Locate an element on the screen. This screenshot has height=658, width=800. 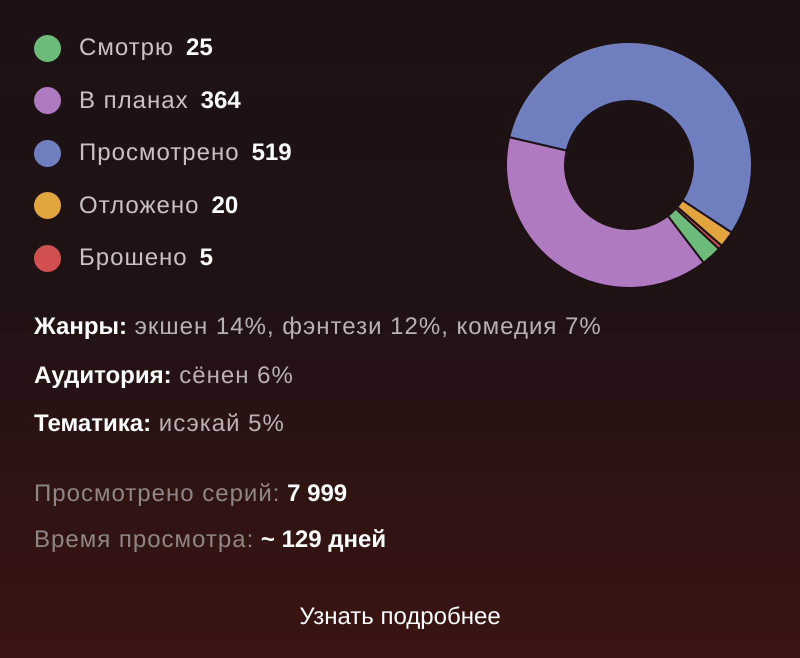
data-label: 519 is located at coordinates (272, 153).